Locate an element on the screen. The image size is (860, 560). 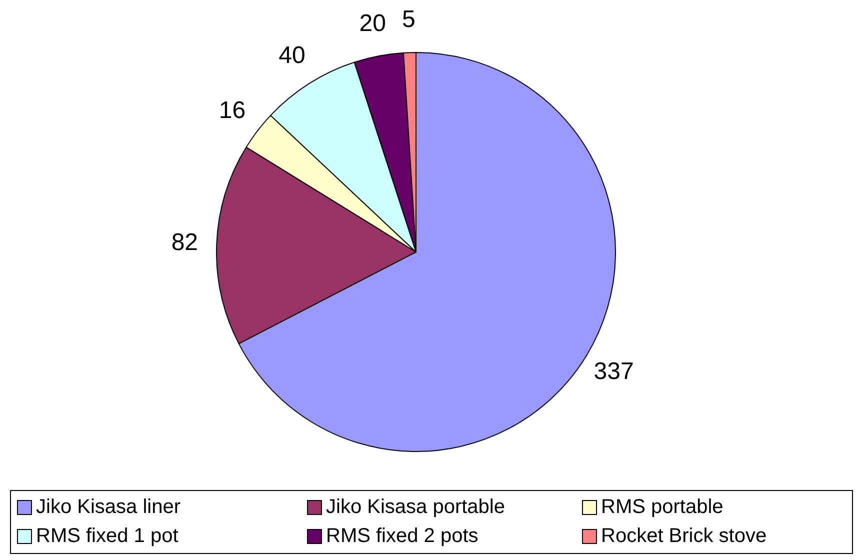
data-label: 82 is located at coordinates (184, 242).